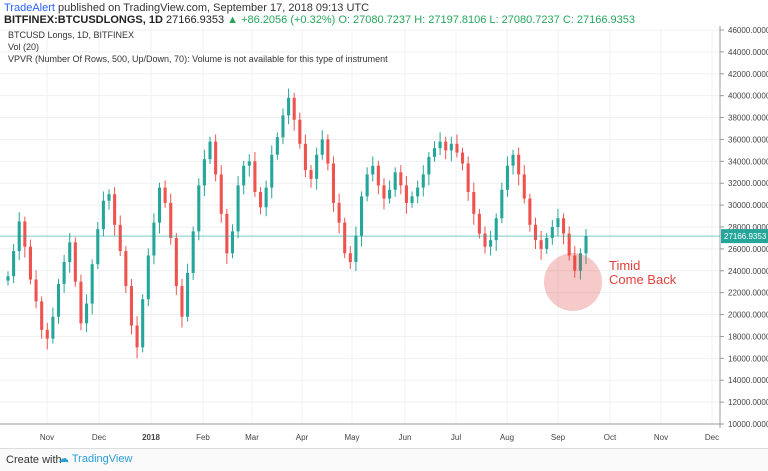 This screenshot has height=471, width=768. I want to click on y-tick-label: 46000.0000, so click(748, 30).